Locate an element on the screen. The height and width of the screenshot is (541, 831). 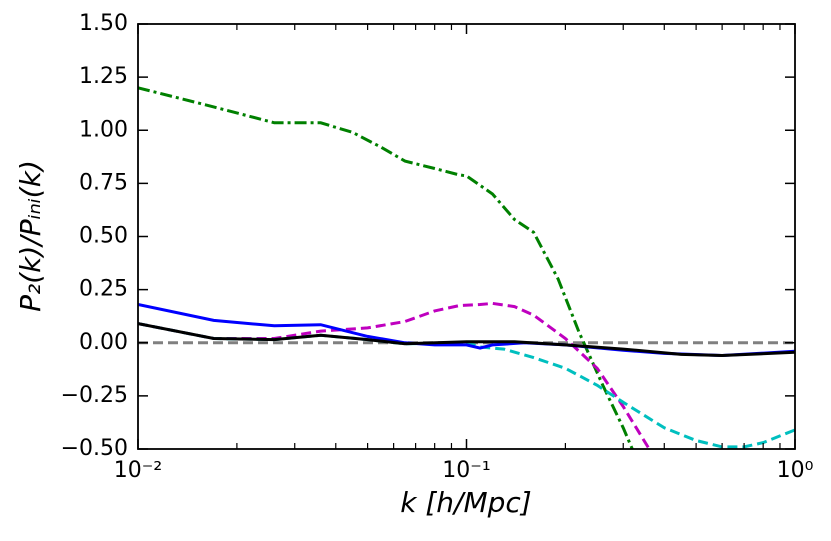
x-axis-label: k [h/Mpc] is located at coordinates (465, 502).